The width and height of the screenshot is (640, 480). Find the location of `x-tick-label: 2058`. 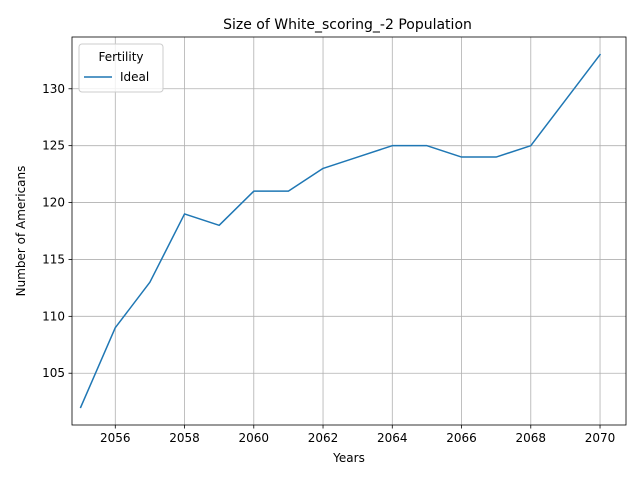

x-tick-label: 2058 is located at coordinates (184, 438).